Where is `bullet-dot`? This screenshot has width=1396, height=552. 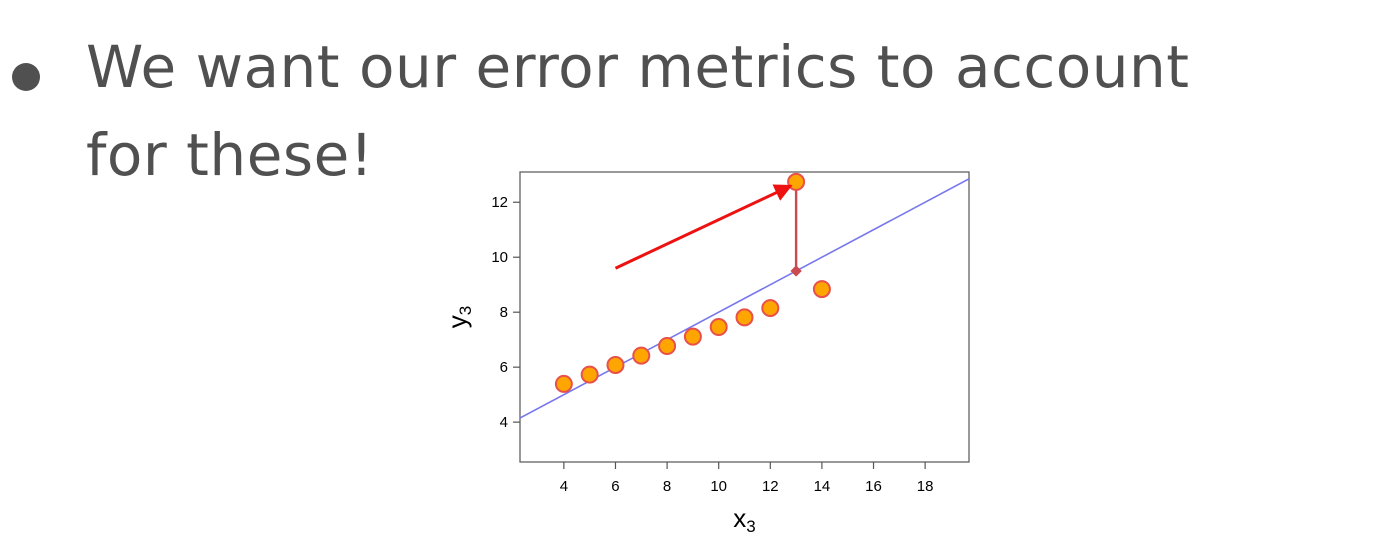
bullet-dot is located at coordinates (26, 77).